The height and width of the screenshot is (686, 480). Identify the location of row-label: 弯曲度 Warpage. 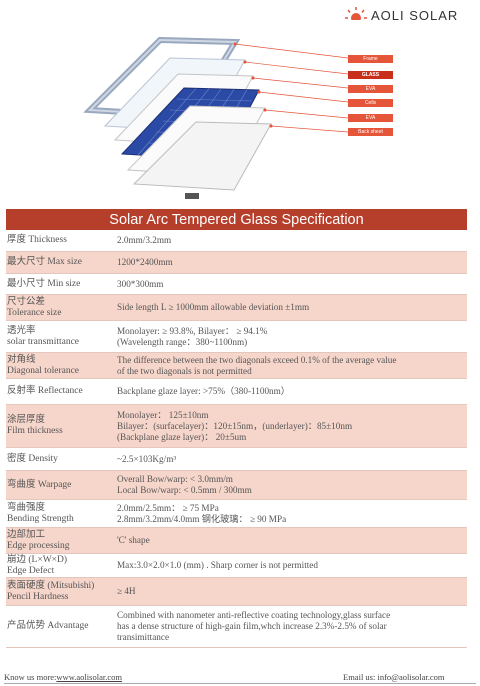
(39, 484).